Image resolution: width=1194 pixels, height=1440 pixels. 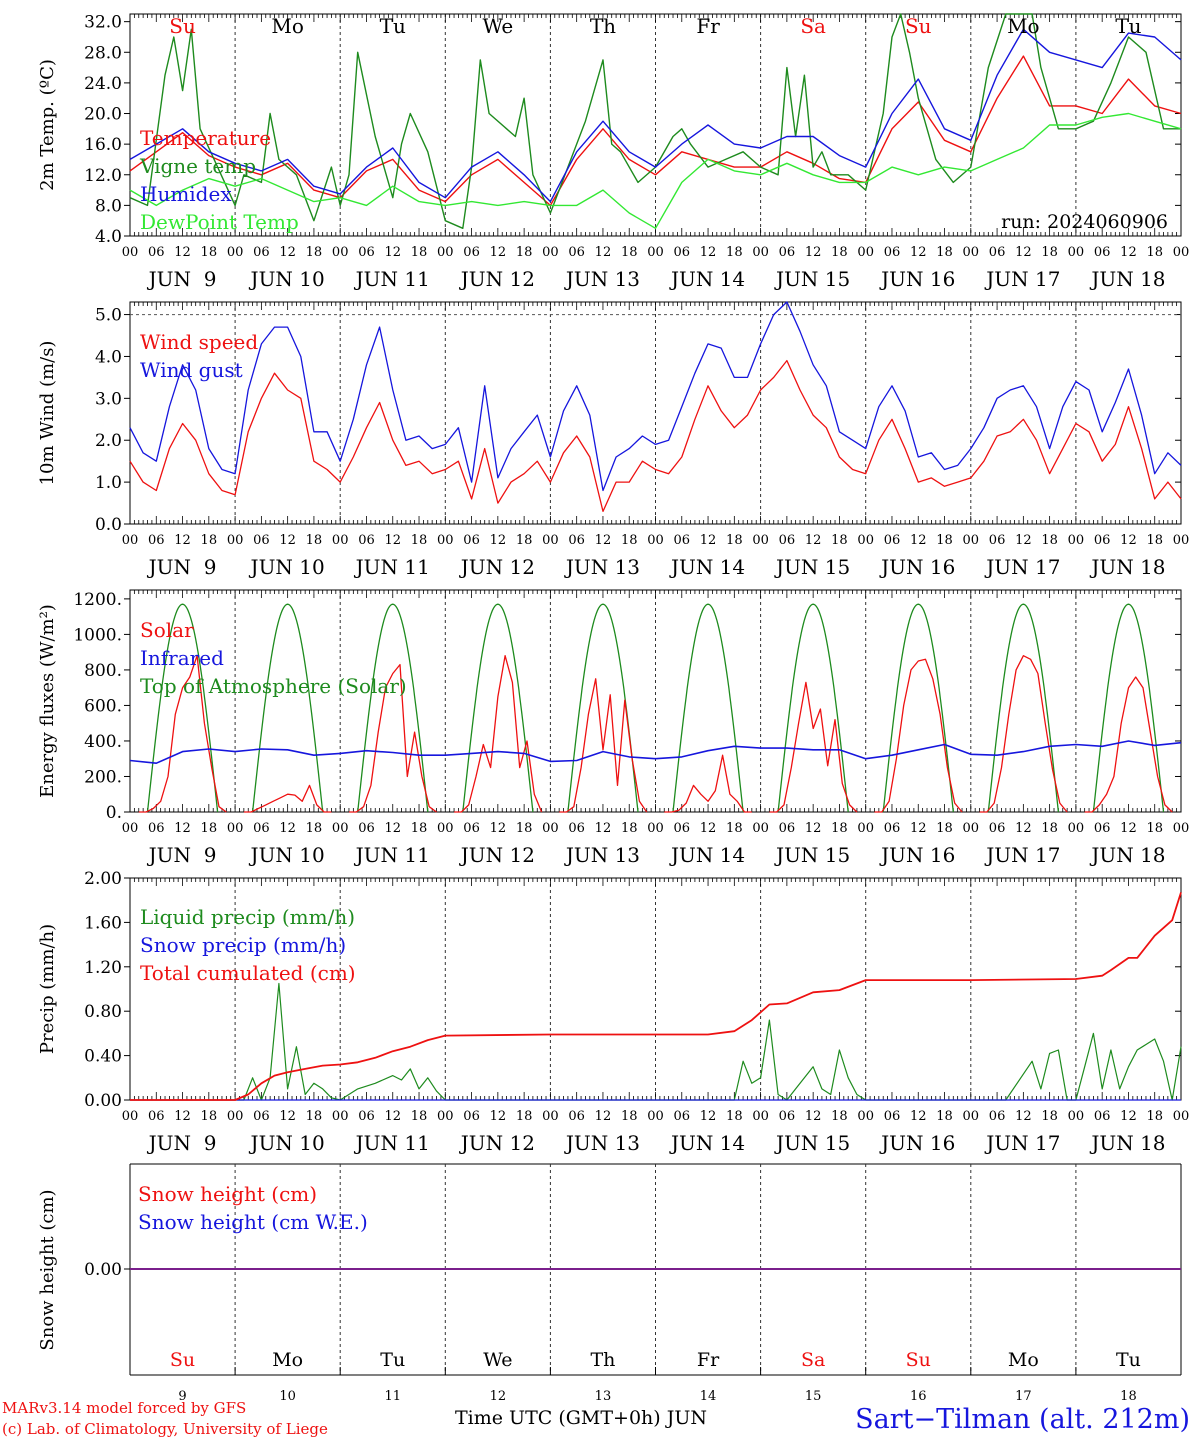 What do you see at coordinates (581, 1418) in the screenshot?
I see `x-axis-title: Time UTC (GMT+0h) JUN` at bounding box center [581, 1418].